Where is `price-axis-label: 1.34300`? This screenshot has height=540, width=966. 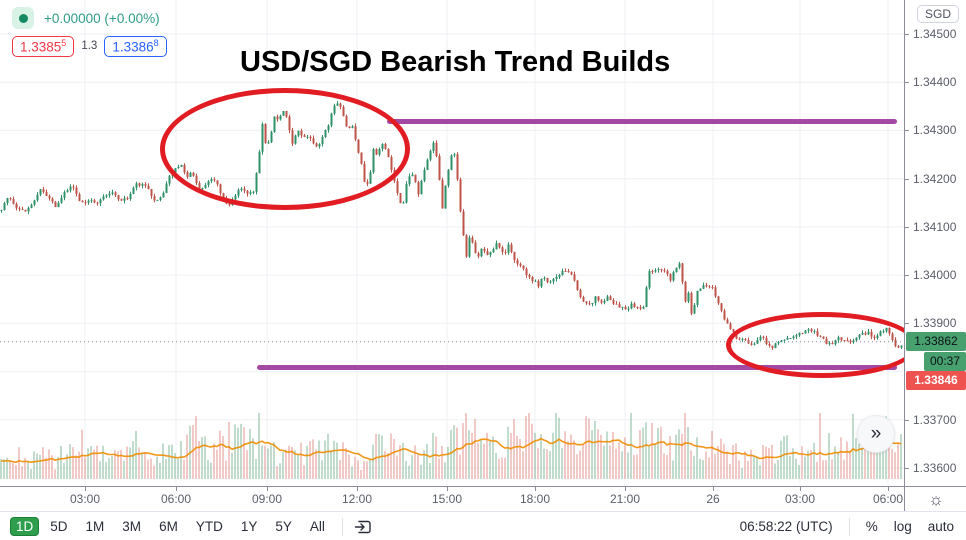 price-axis-label: 1.34300 is located at coordinates (935, 130).